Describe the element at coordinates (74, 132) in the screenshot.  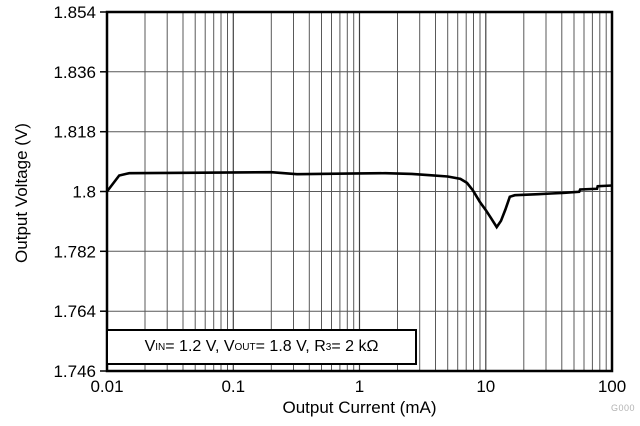
I see `y-tick-label: 1.818` at that location.